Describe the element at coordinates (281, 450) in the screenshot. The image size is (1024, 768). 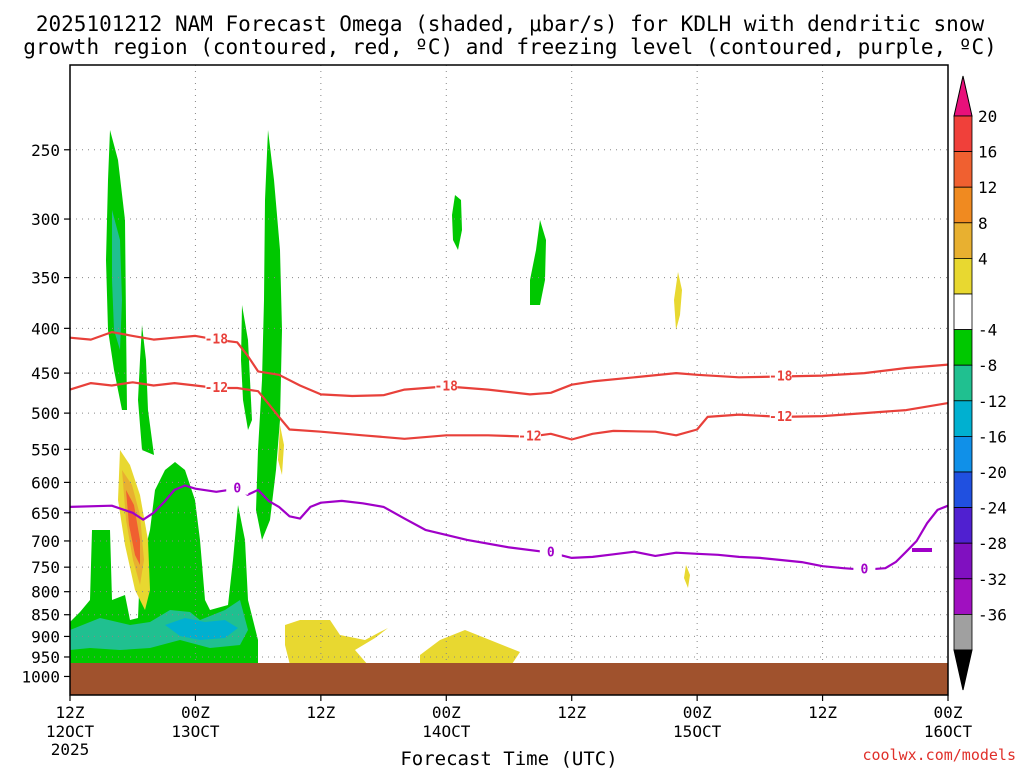
I see `omega-positive-cell-mid` at that location.